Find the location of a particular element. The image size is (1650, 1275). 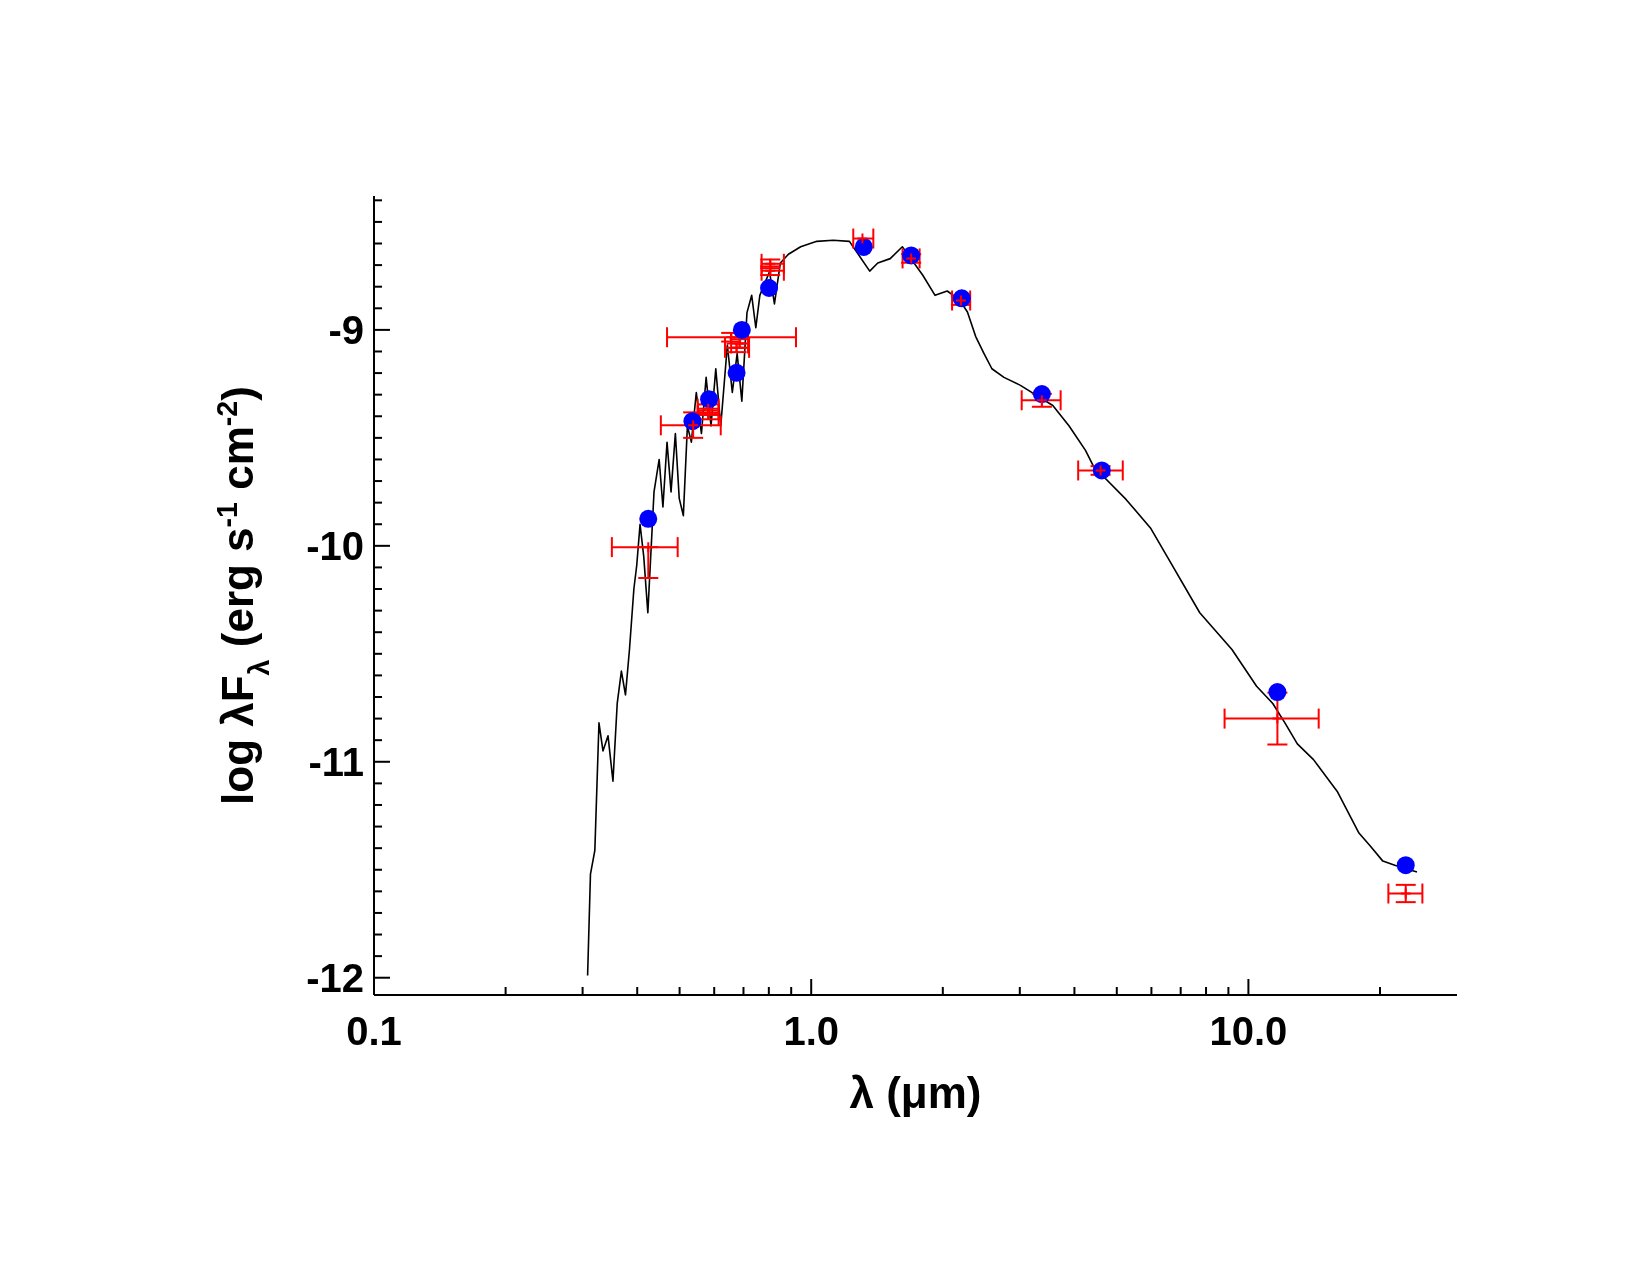

y-tick-label: -12 is located at coordinates (335, 977).